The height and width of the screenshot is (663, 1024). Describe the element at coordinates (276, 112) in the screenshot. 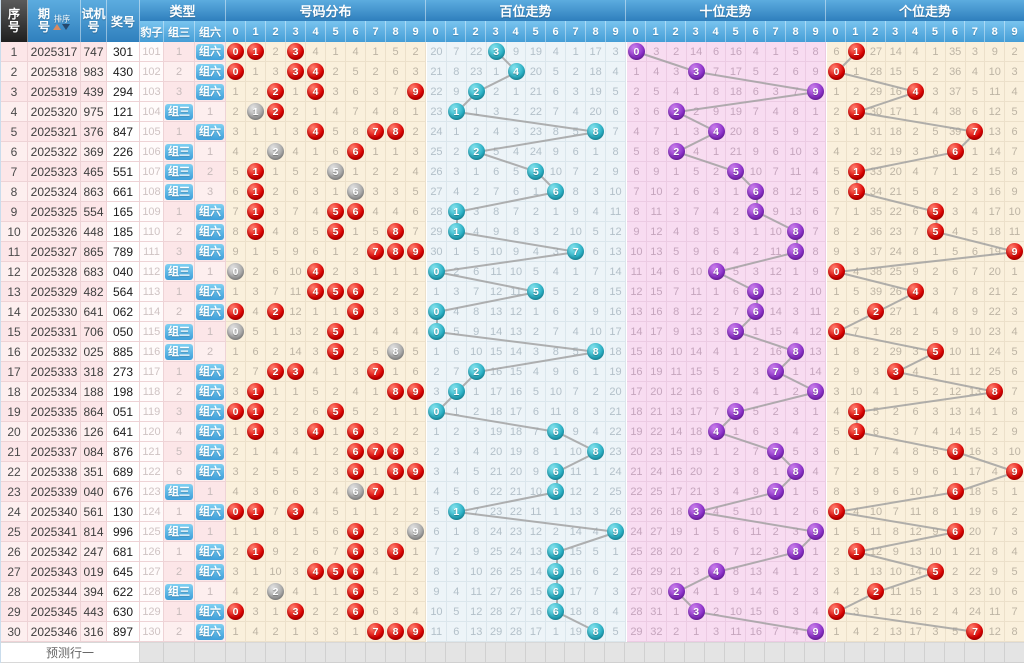

I see `trend-hit-cell: 2` at that location.